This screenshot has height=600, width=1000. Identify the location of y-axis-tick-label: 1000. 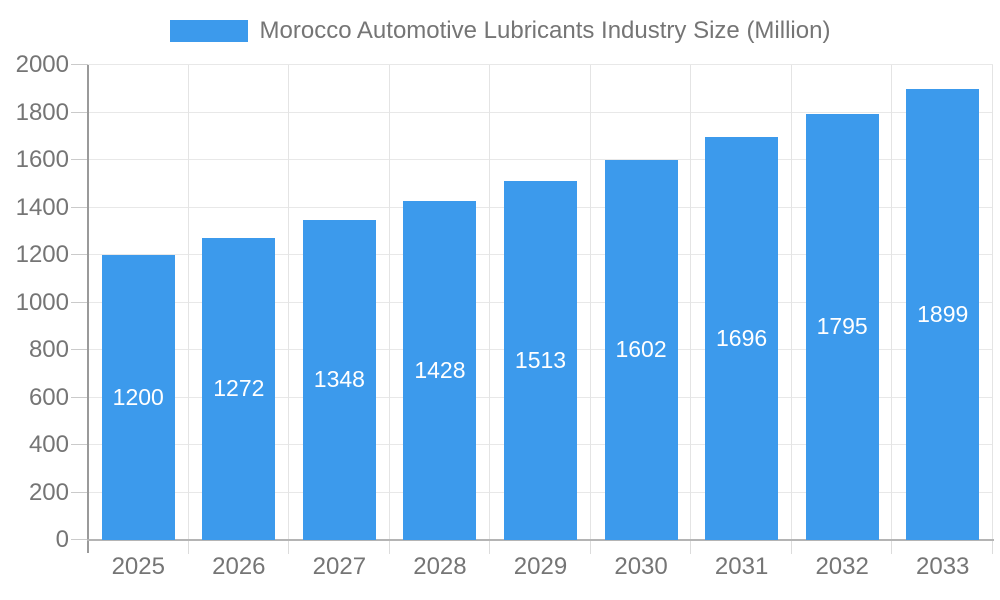
(42, 302).